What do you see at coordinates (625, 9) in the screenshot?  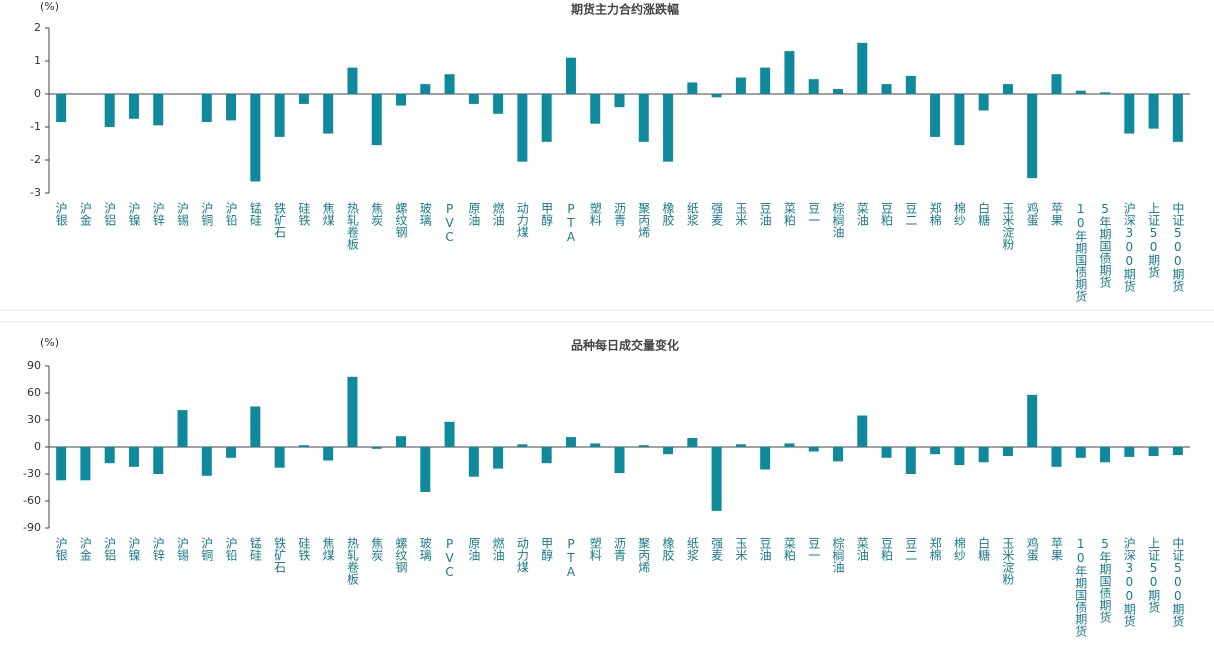 I see `chart-title: 期货主力合约涨跌幅` at bounding box center [625, 9].